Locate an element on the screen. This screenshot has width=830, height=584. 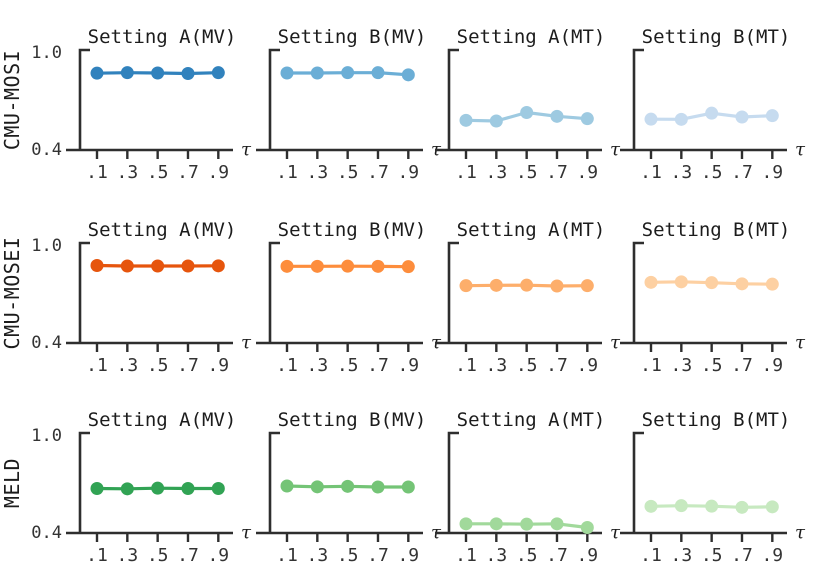
y-tick-label-bottom: 0.4 is located at coordinates (46, 533).